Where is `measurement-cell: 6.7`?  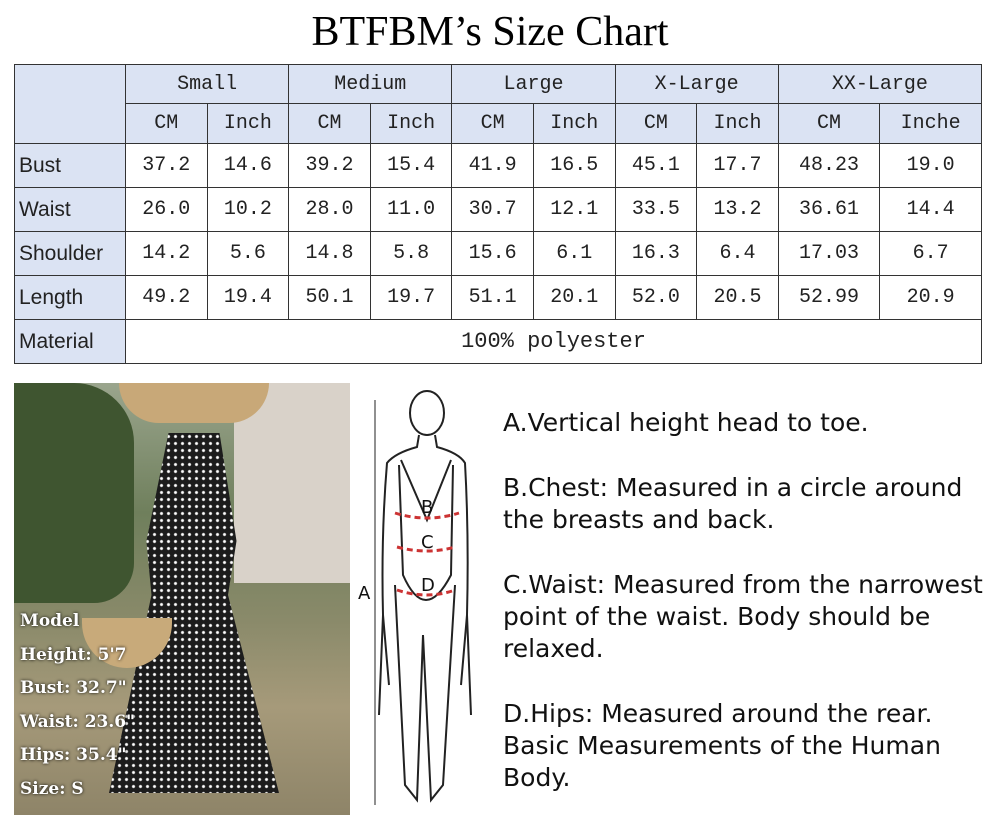 measurement-cell: 6.7 is located at coordinates (930, 253).